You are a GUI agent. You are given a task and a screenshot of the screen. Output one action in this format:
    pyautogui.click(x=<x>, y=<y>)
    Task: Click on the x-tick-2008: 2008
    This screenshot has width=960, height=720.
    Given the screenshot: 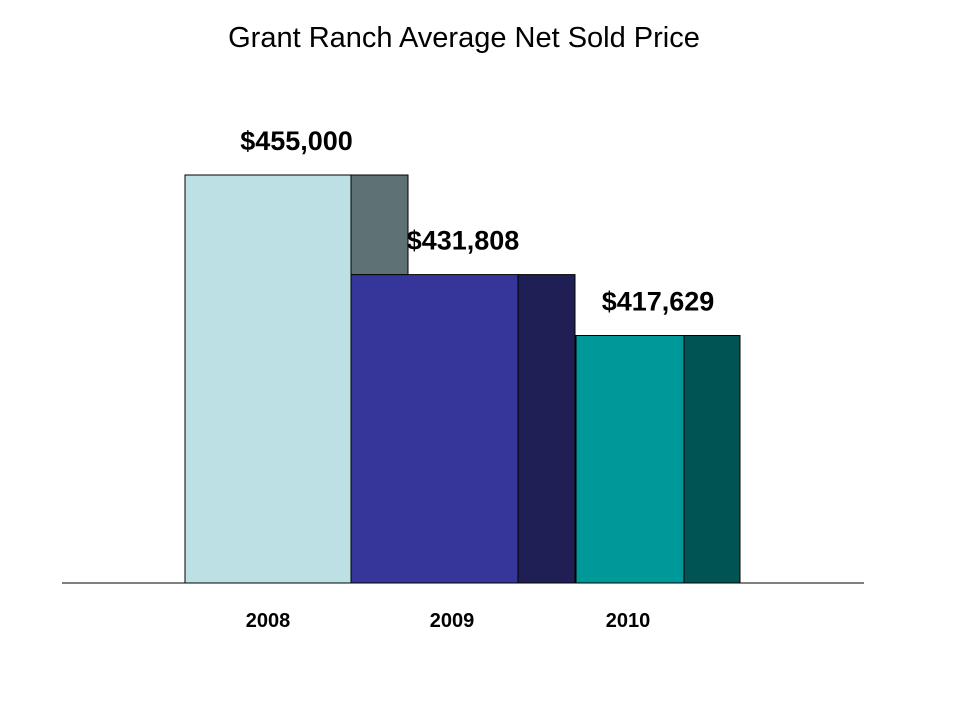 What is the action you would take?
    pyautogui.click(x=268, y=621)
    